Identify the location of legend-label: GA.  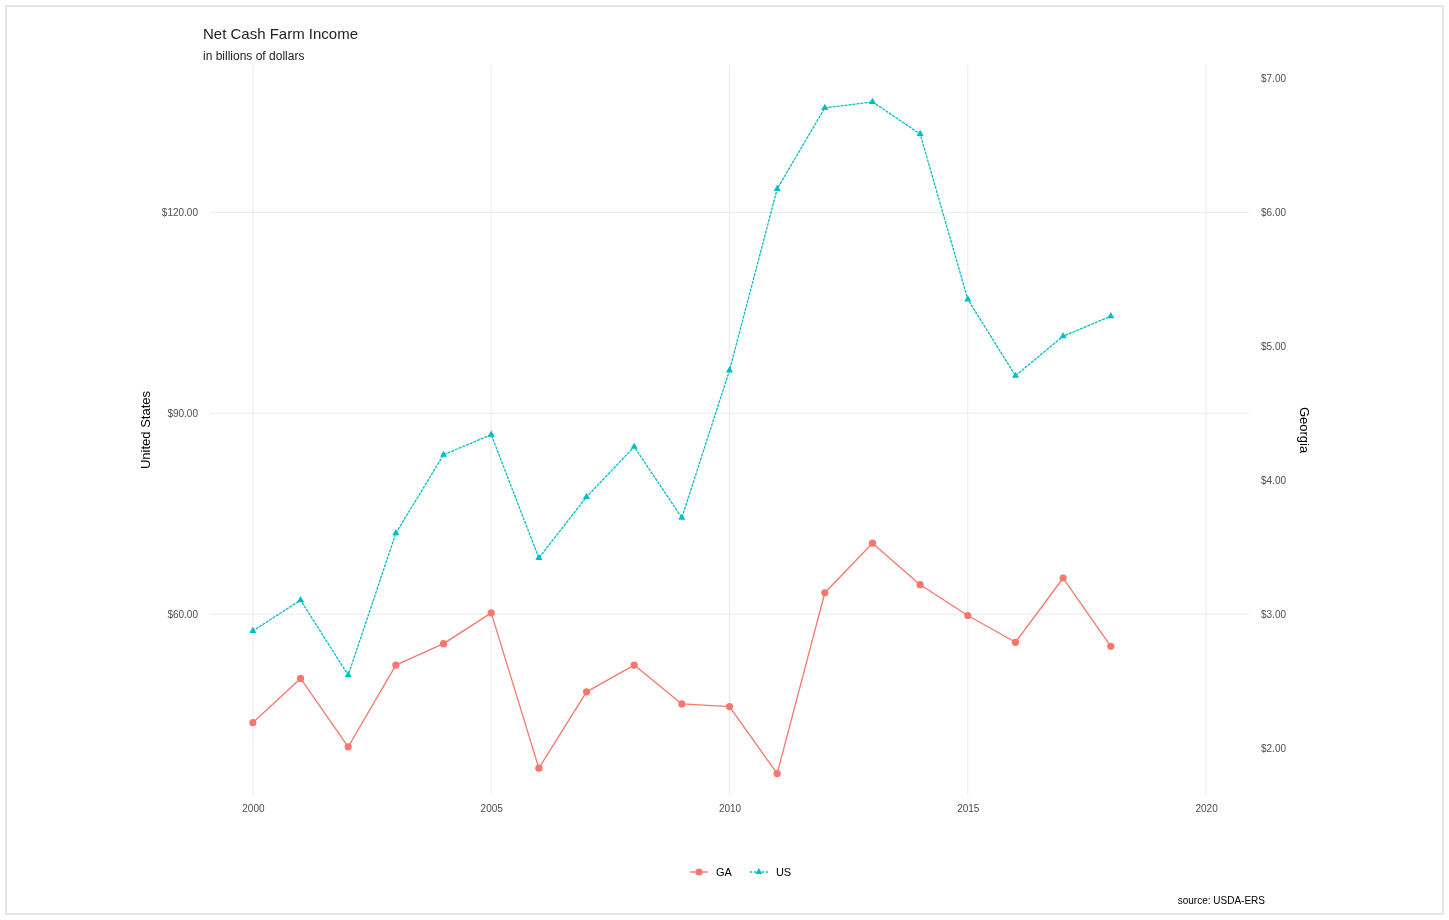
(724, 872).